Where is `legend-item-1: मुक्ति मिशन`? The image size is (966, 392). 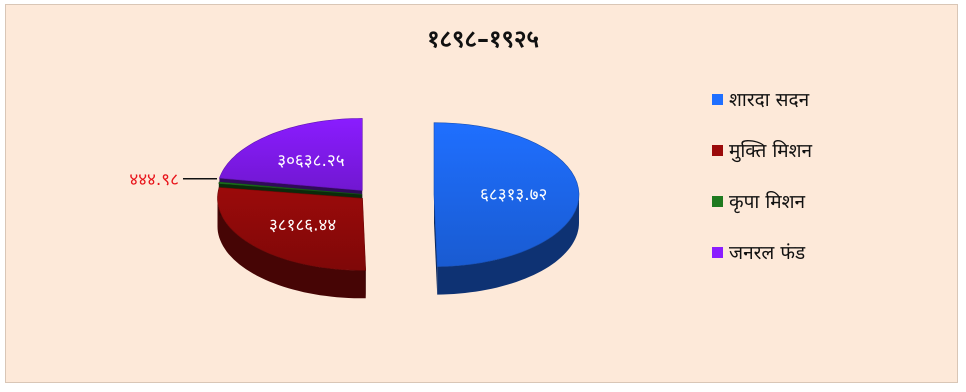 legend-item-1: मुक्ति मिशन is located at coordinates (762, 150).